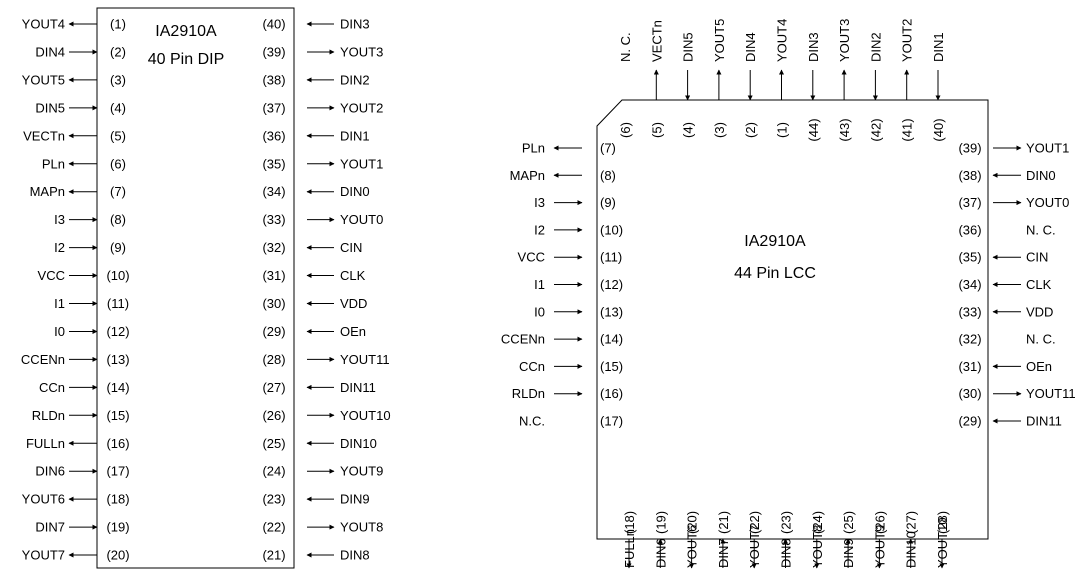 The height and width of the screenshot is (571, 1087). What do you see at coordinates (273, 219) in the screenshot?
I see `pin-number: (33)` at bounding box center [273, 219].